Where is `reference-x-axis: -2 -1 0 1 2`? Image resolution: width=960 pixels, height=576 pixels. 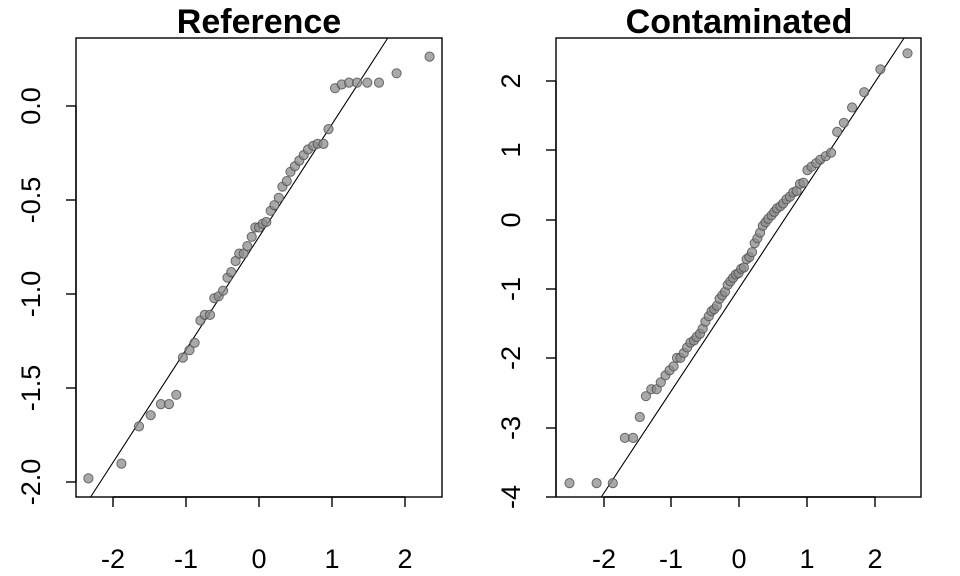 reference-x-axis: -2 -1 0 1 2 is located at coordinates (257, 535).